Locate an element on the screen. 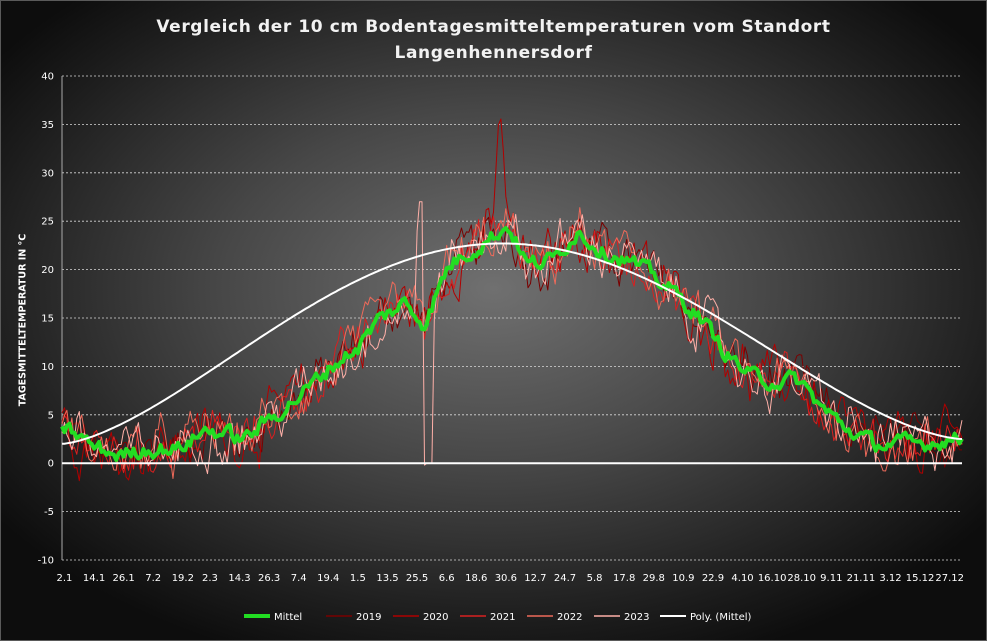 Image resolution: width=987 pixels, height=641 pixels. x-tick-label: 19.4 is located at coordinates (328, 578).